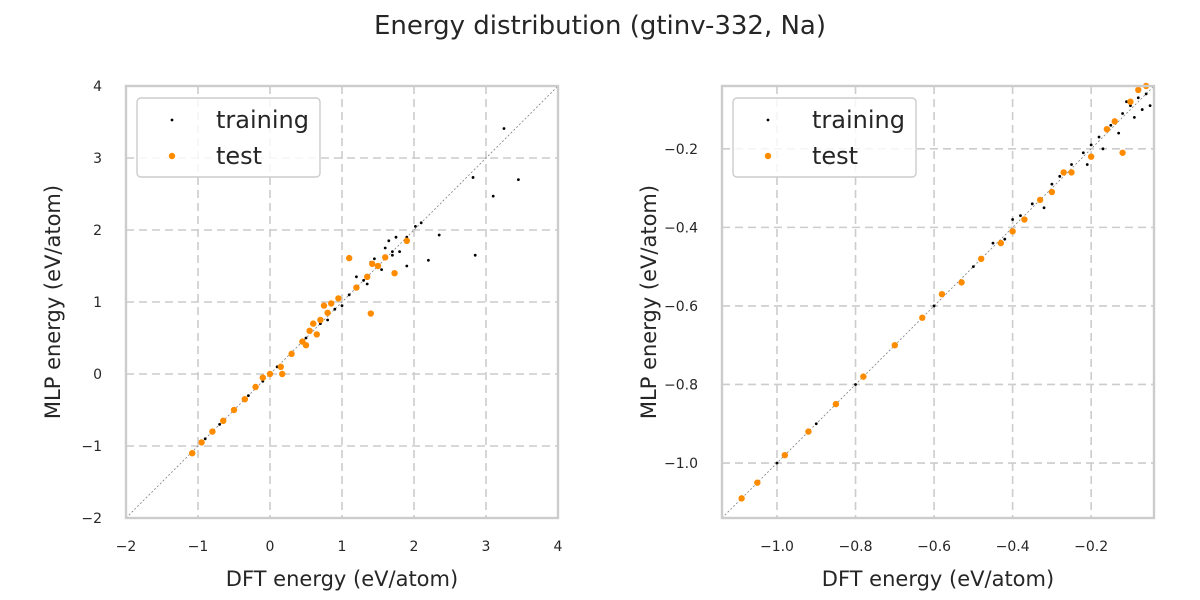 This screenshot has height=600, width=1200. What do you see at coordinates (1091, 547) in the screenshot?
I see `x-tick-label: −0.2` at bounding box center [1091, 547].